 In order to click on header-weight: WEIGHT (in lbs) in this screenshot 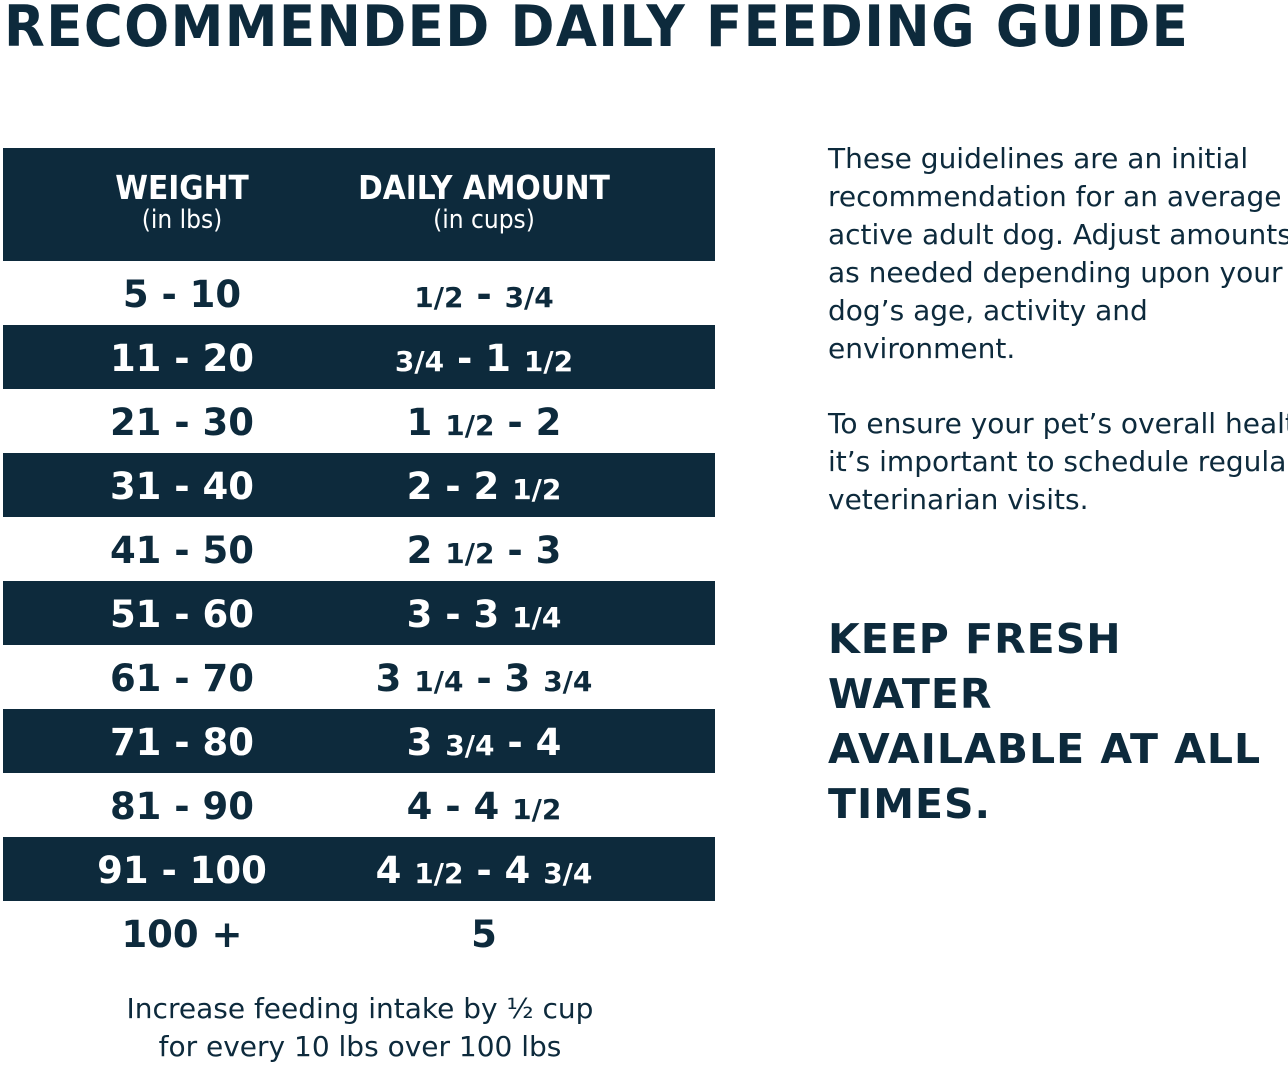, I will do `click(182, 201)`.